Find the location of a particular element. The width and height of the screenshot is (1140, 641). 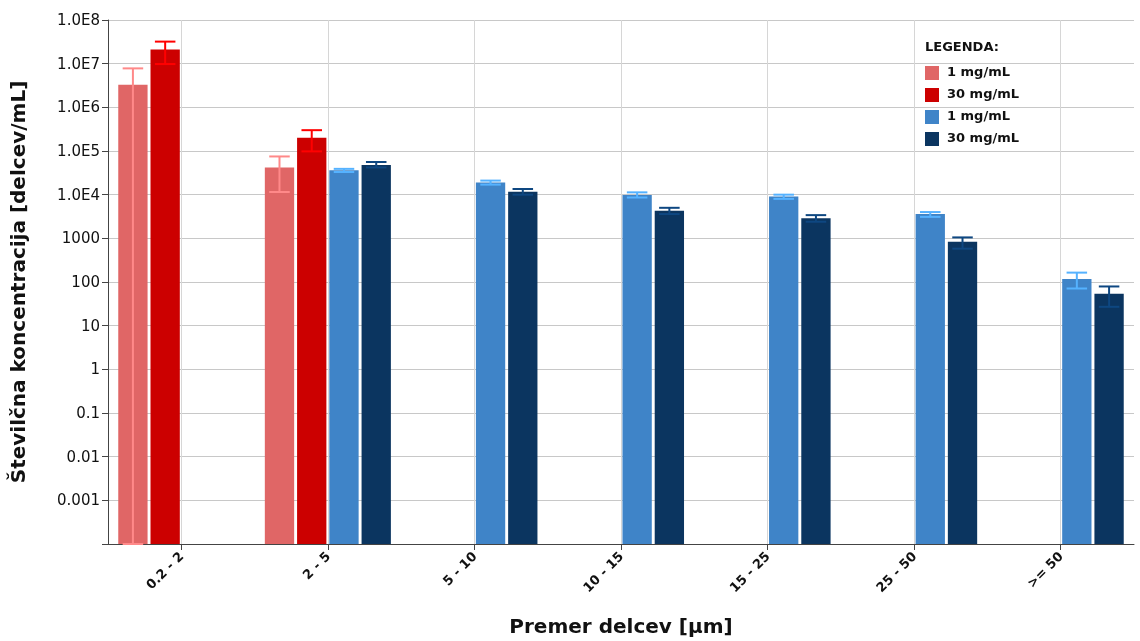

x-tick-label: >= 50 is located at coordinates (1045, 569).